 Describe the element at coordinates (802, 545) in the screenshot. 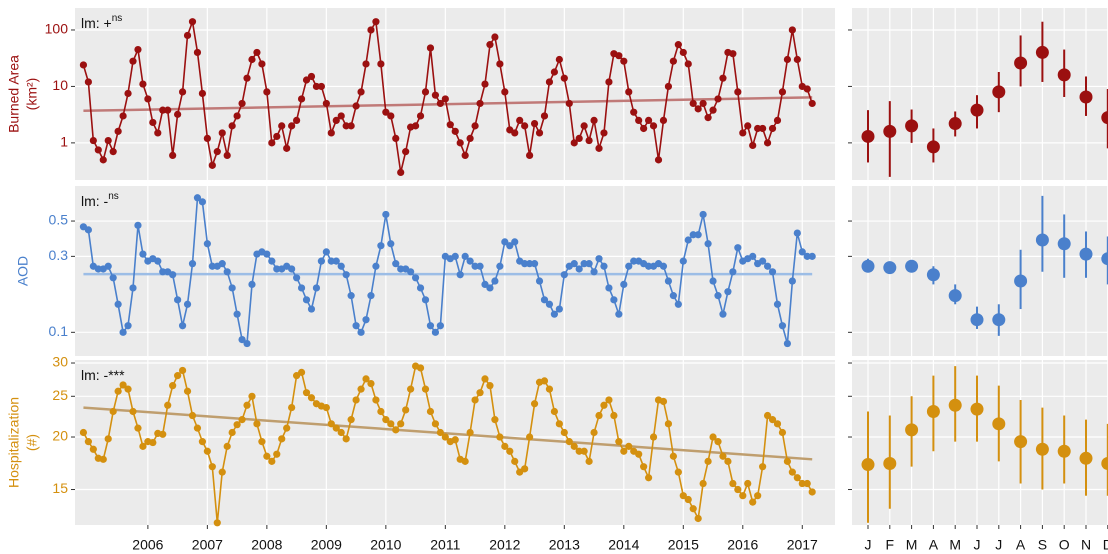

I see `x-tick-label: 2017` at that location.